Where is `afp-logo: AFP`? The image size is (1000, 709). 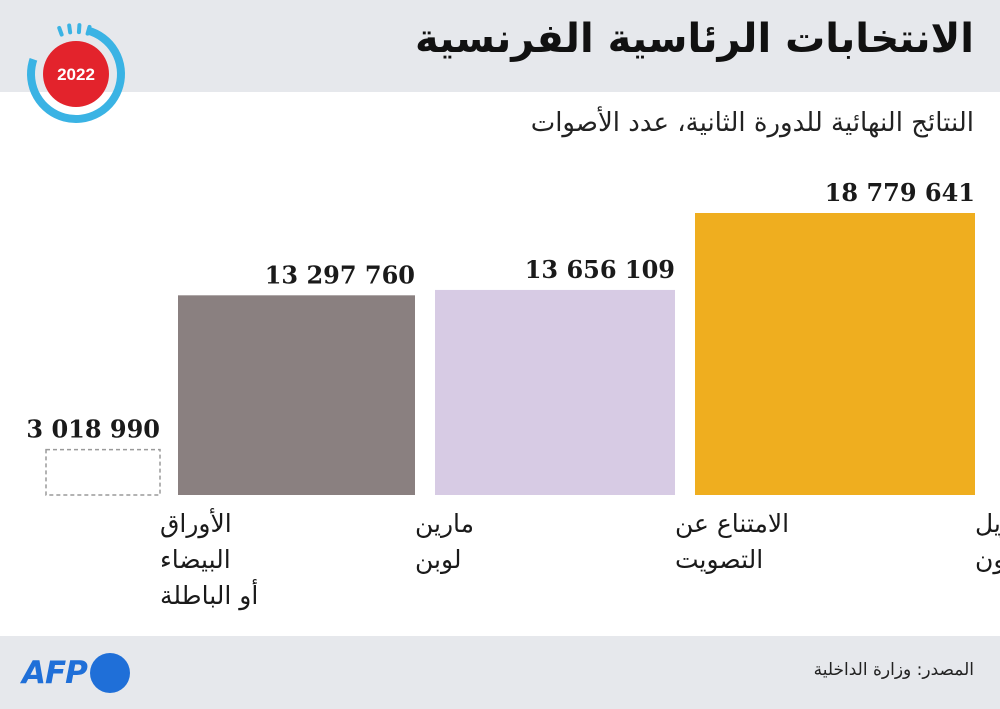
afp-logo: AFP is located at coordinates (76, 673).